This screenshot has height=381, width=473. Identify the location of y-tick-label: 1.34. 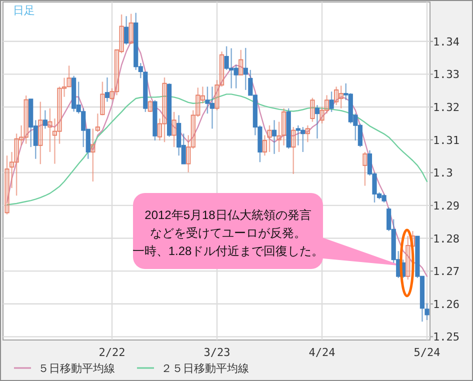
(446, 41).